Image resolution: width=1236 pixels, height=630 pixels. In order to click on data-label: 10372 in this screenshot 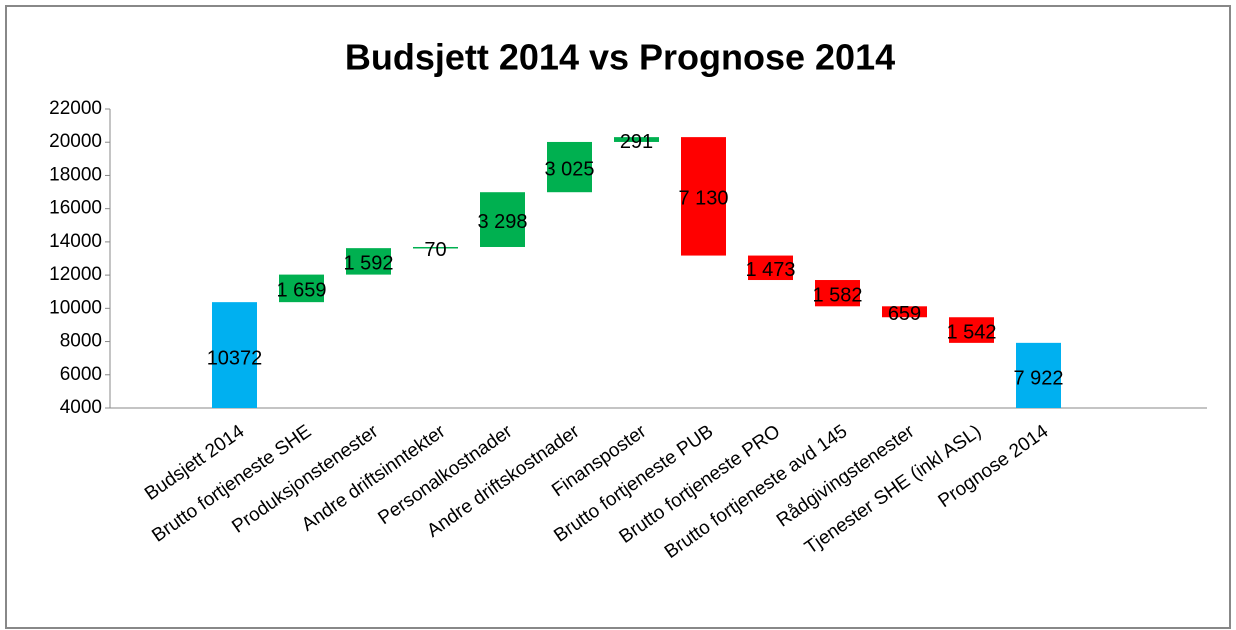, I will do `click(235, 358)`.